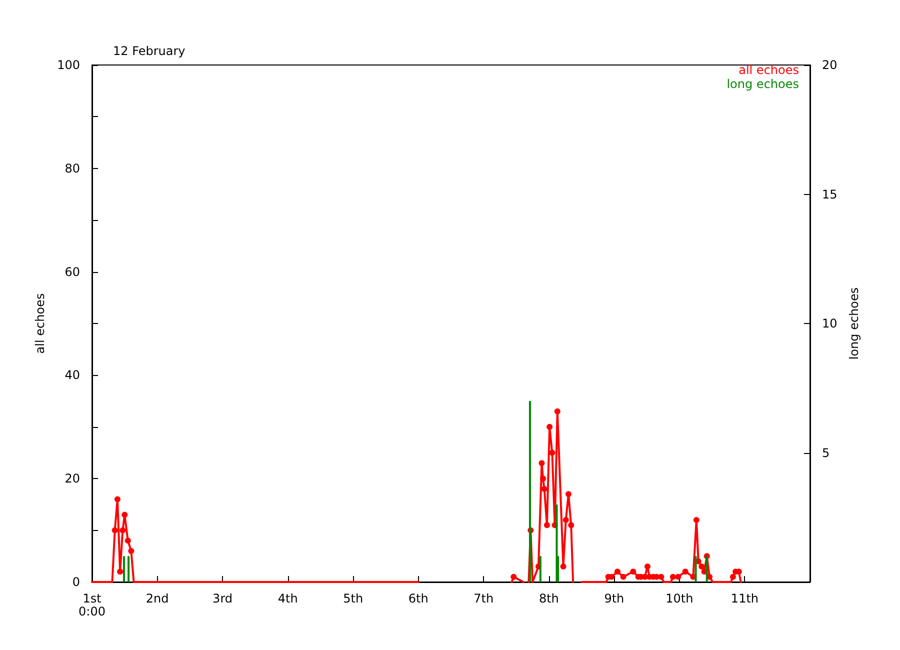 The width and height of the screenshot is (900, 650). What do you see at coordinates (826, 453) in the screenshot?
I see `y2-tick-label: 5` at bounding box center [826, 453].